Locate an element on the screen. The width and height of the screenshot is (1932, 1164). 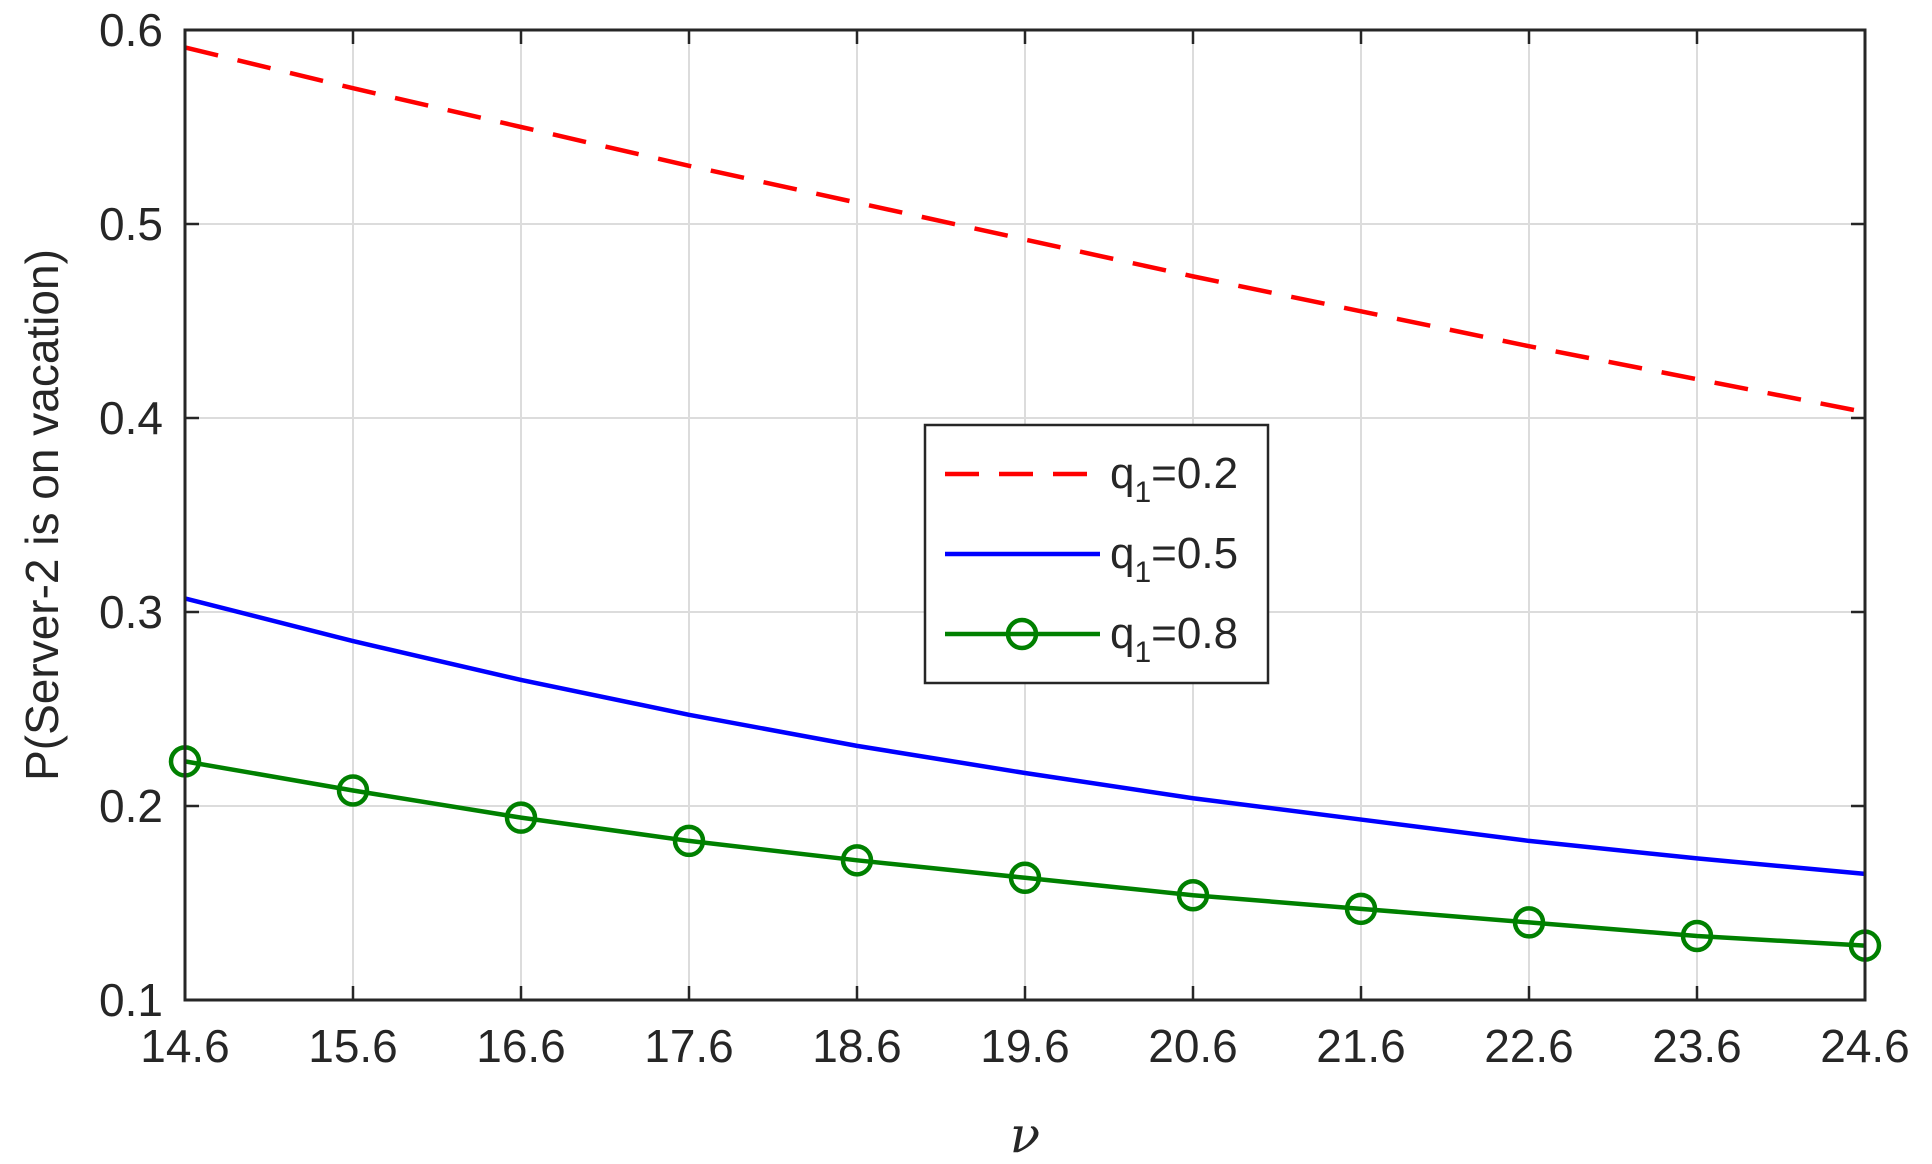
legend-marker is located at coordinates (1022, 634).